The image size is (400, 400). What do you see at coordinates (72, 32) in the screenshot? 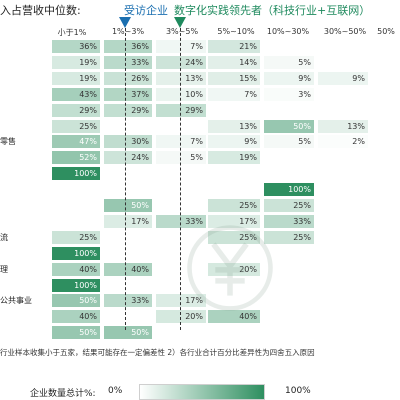
I see `column-header: 小于1%` at bounding box center [72, 32].